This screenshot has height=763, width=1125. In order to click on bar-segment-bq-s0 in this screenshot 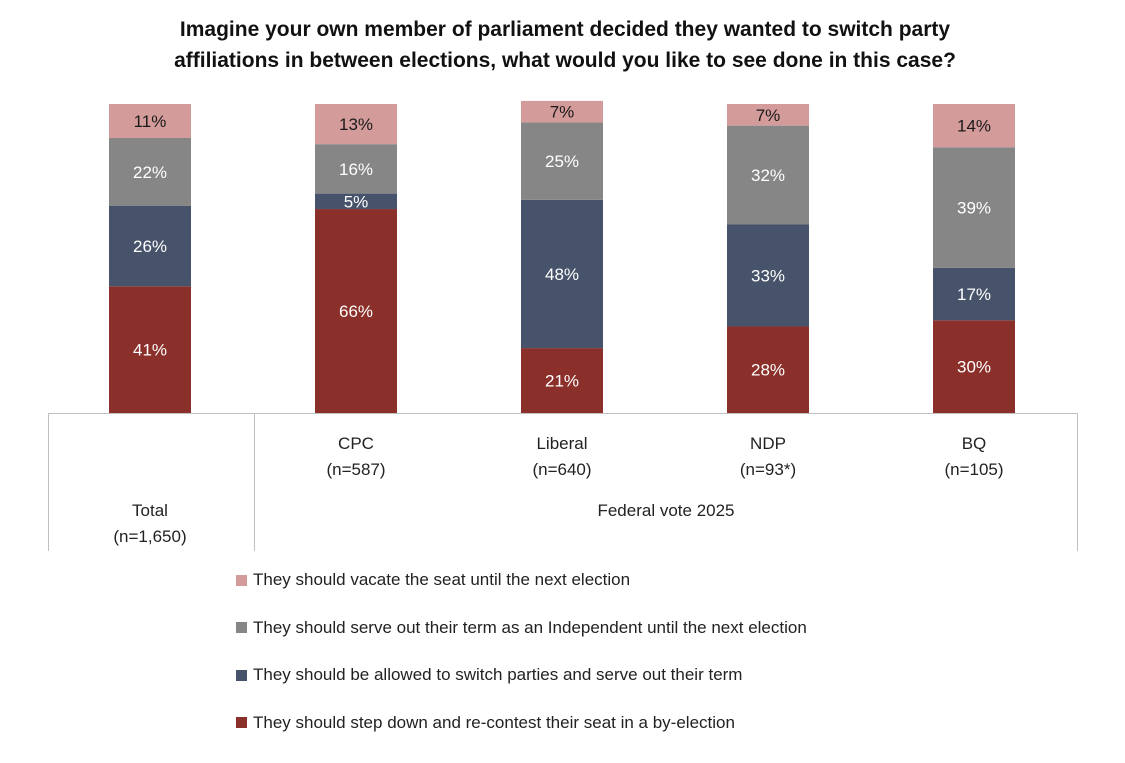, I will do `click(974, 366)`.